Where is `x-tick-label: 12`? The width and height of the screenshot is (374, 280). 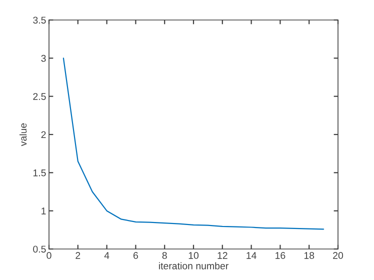 x-tick-label: 12 is located at coordinates (223, 255).